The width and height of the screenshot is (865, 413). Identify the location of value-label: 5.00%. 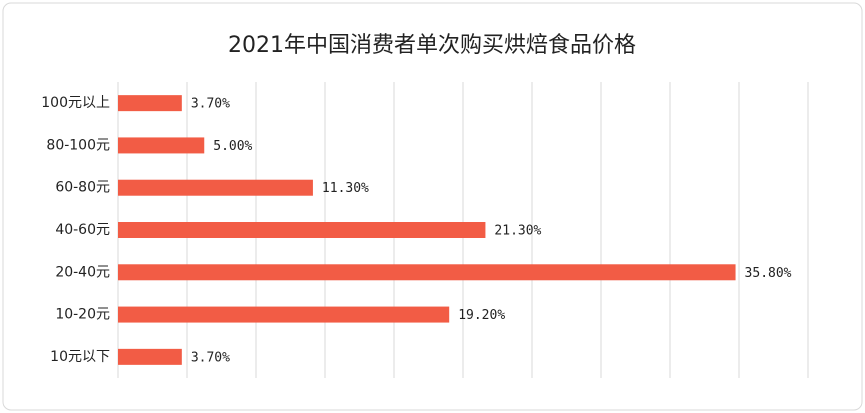
(232, 146).